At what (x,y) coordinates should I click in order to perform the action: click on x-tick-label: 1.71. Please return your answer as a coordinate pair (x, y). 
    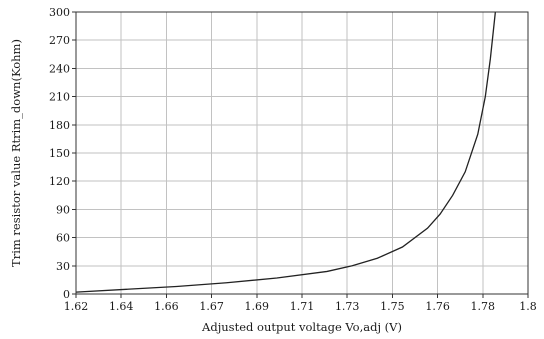
    Looking at the image, I should click on (302, 306).